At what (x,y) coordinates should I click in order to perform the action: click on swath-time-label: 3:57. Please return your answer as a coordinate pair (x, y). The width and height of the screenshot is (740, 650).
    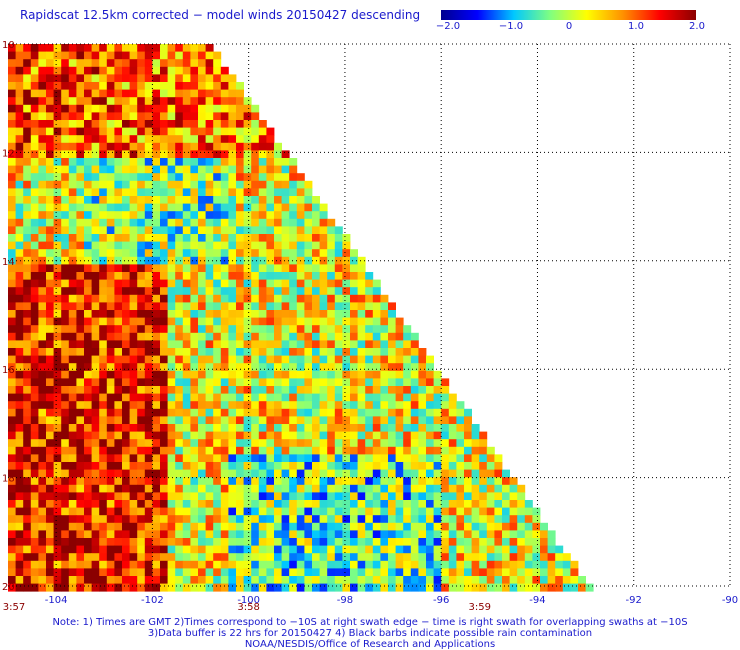
    Looking at the image, I should click on (14, 607).